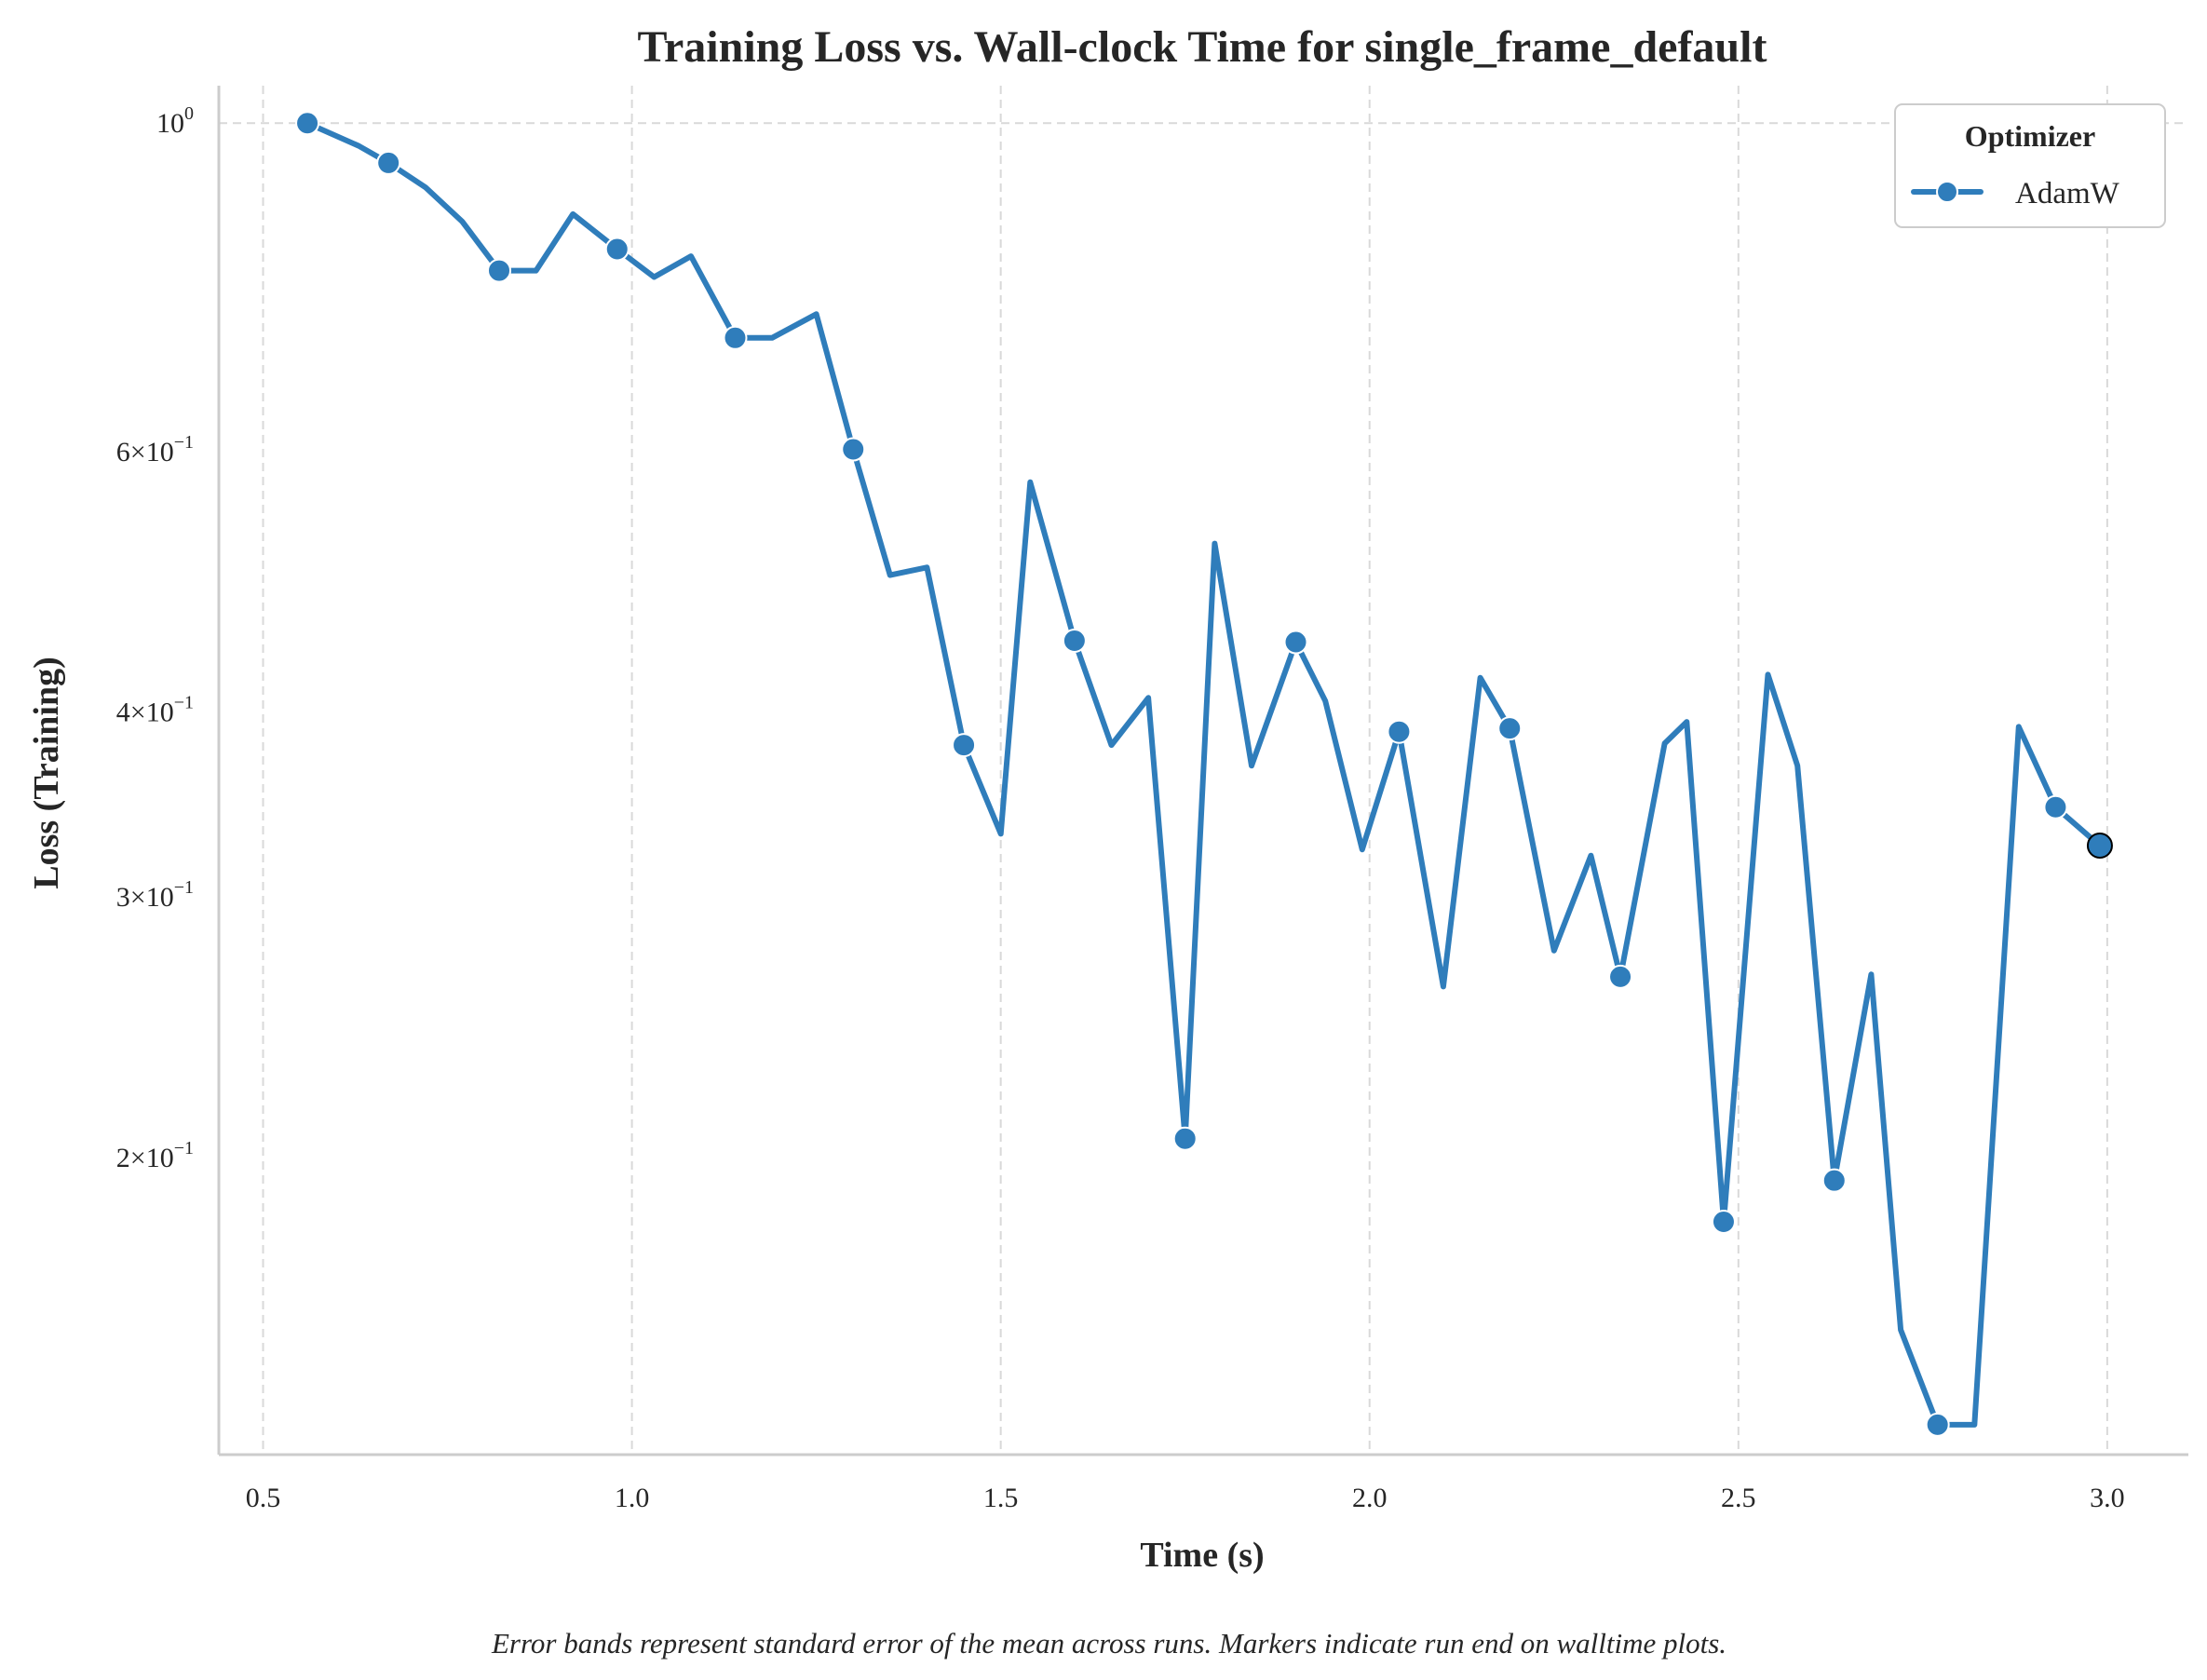 This screenshot has height=1680, width=2207. Describe the element at coordinates (155, 895) in the screenshot. I see `y-tick-label-3: 3×10⁻¹` at that location.